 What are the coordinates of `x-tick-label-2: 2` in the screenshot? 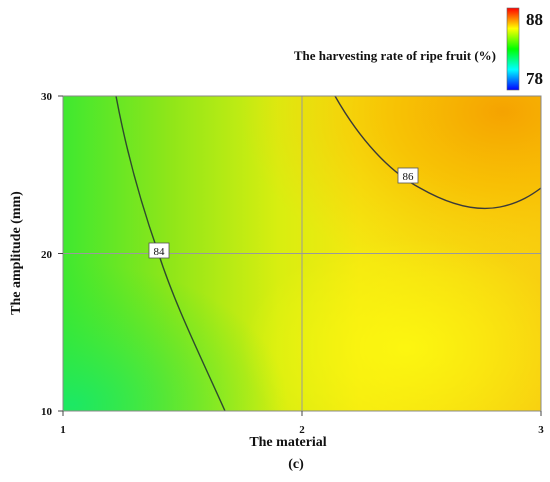 It's located at (302, 430).